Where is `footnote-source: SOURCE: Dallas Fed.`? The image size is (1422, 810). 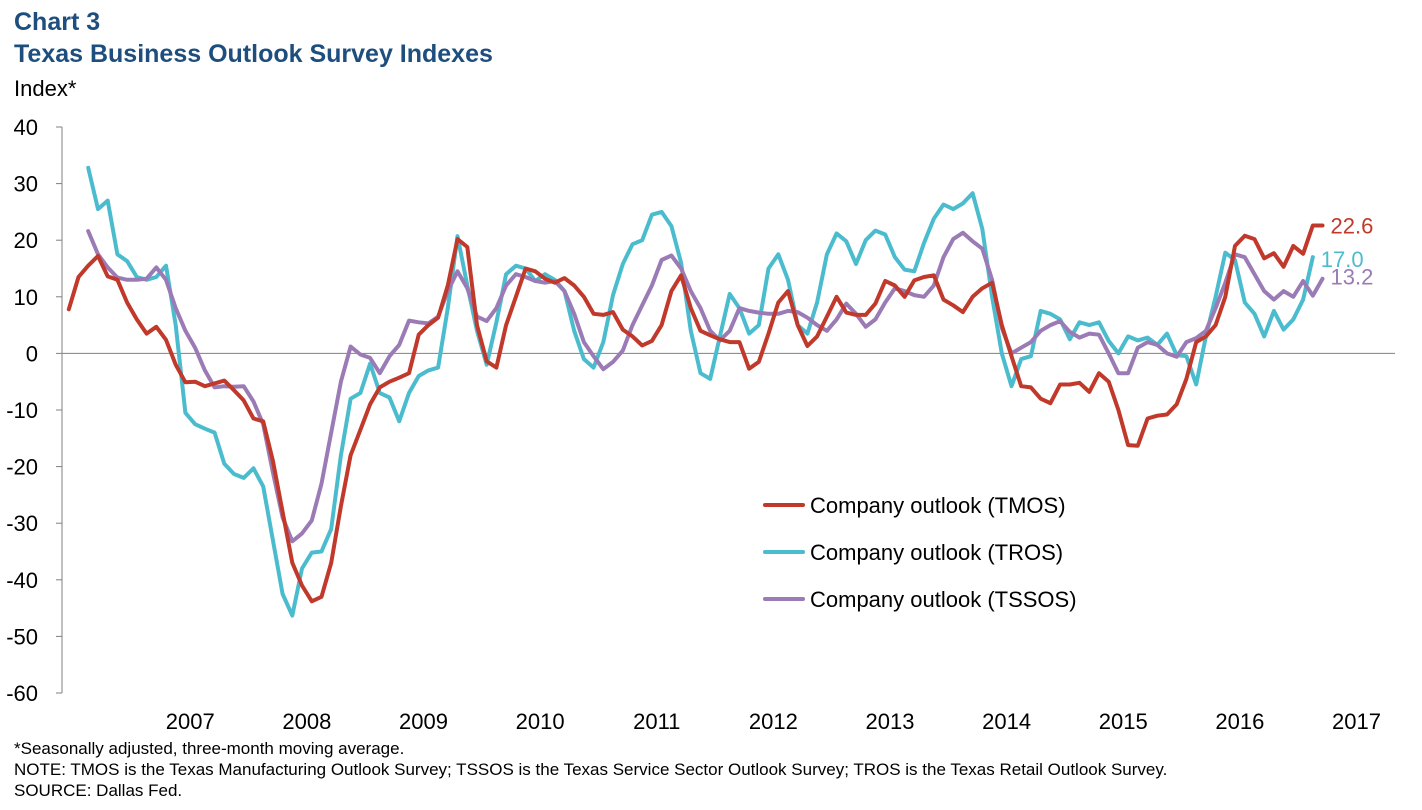 footnote-source: SOURCE: Dallas Fed. is located at coordinates (98, 790).